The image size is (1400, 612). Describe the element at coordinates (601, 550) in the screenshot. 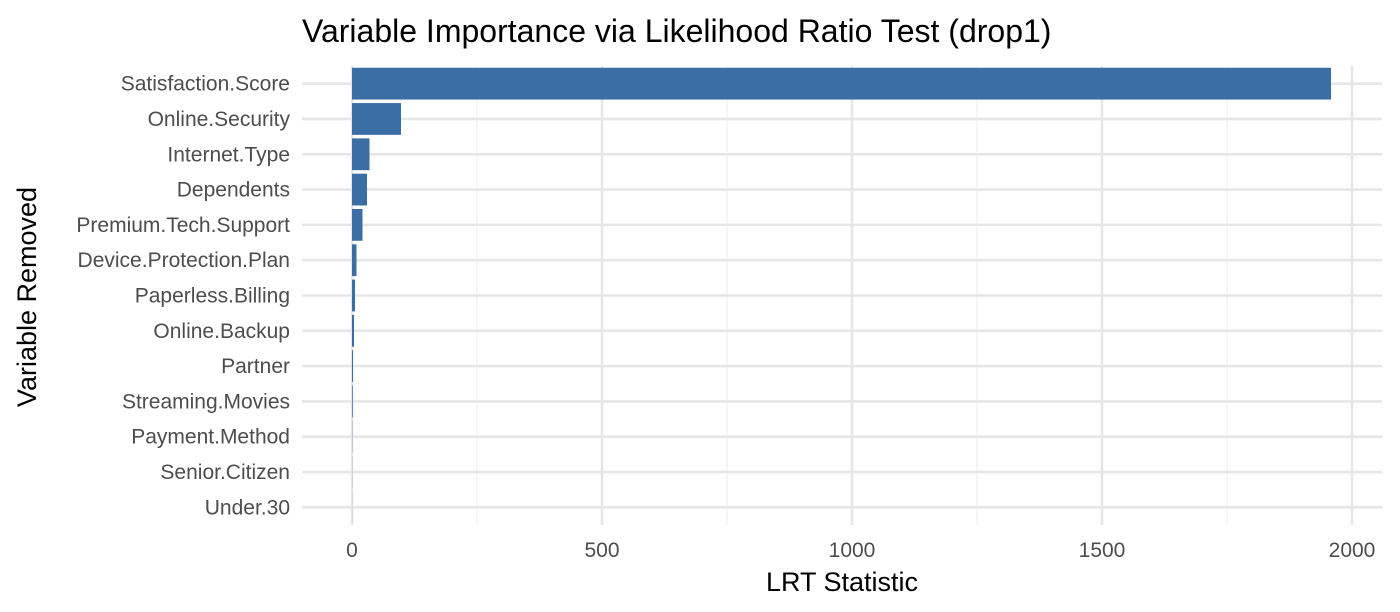

I see `x-tick-label: 500` at that location.